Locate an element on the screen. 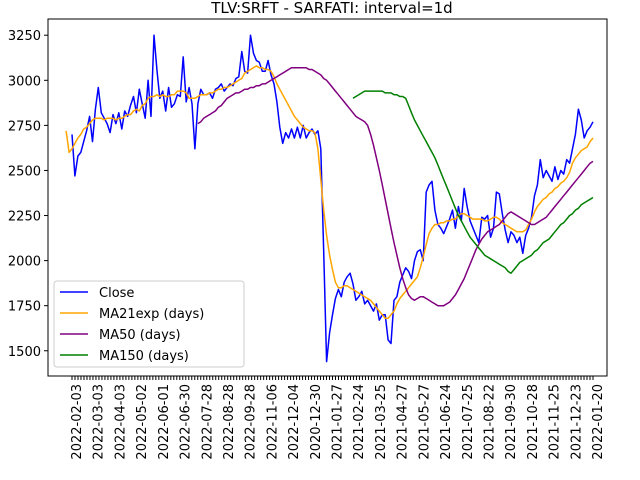  x-tick-label: 2022-01-20 is located at coordinates (598, 422).